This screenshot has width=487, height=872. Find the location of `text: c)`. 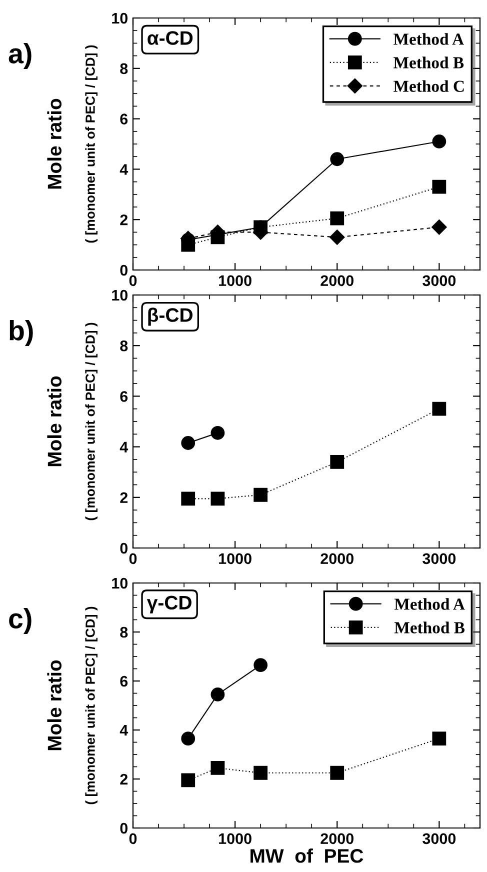

text: c) is located at coordinates (20, 621).